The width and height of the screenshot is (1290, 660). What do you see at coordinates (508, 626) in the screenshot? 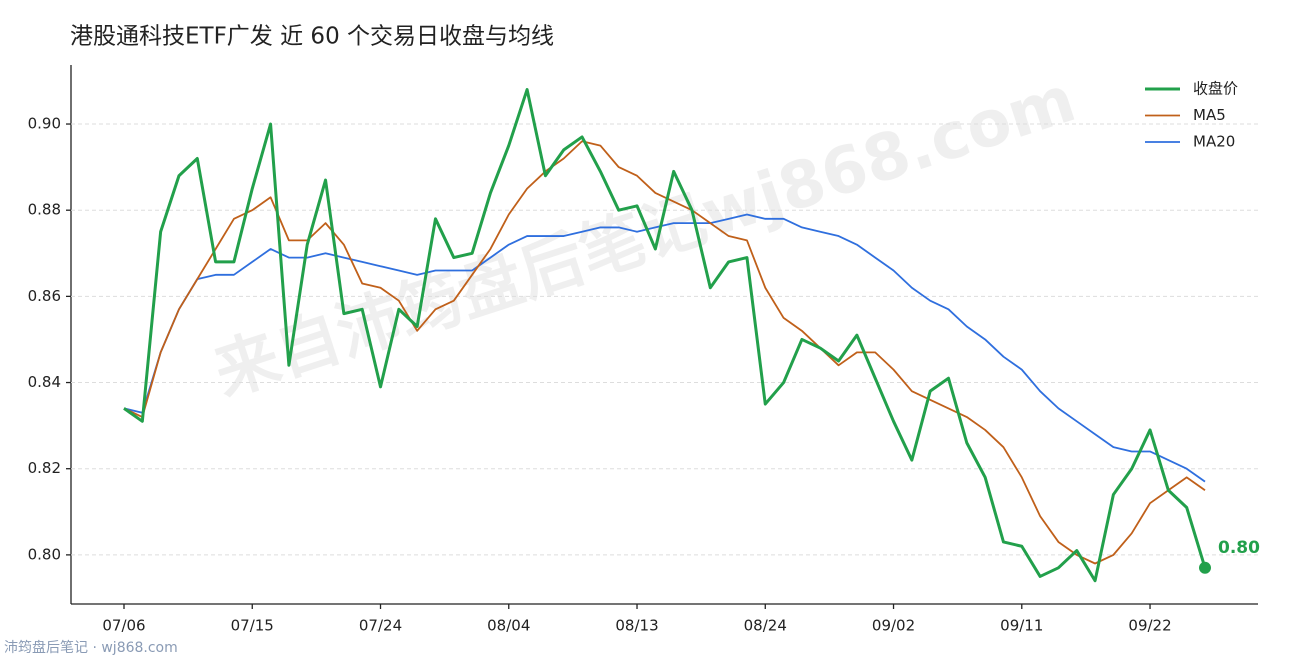
I see `x-tick-label: 08/04` at bounding box center [508, 626].